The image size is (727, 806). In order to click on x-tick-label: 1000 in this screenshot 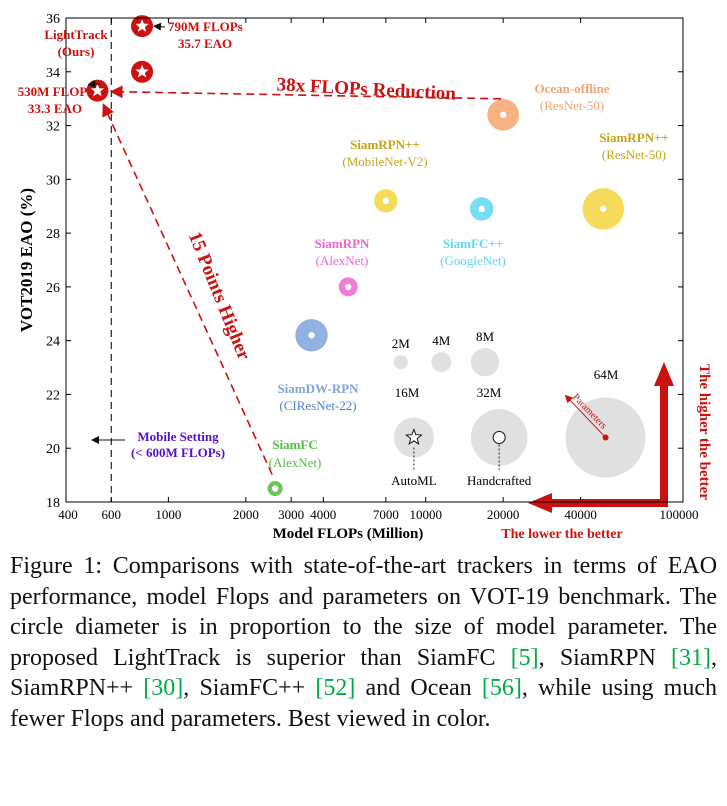, I will do `click(168, 514)`.